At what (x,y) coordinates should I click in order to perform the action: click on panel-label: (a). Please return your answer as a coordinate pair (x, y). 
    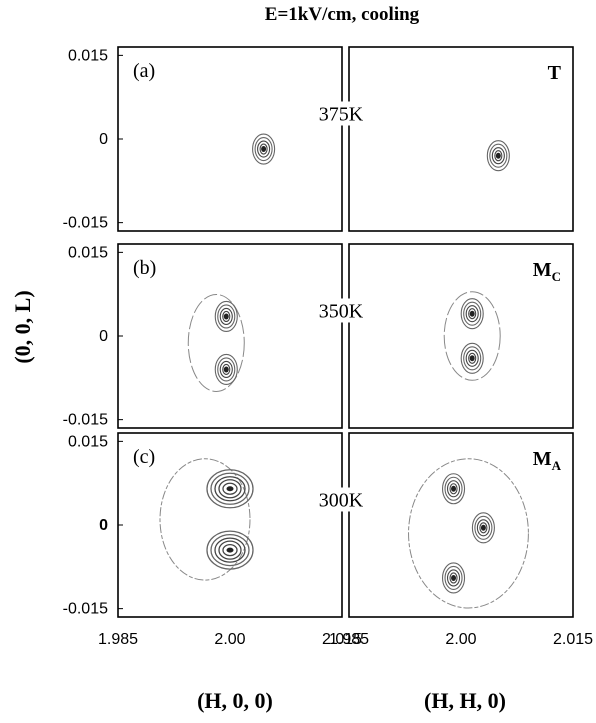
    Looking at the image, I should click on (144, 71).